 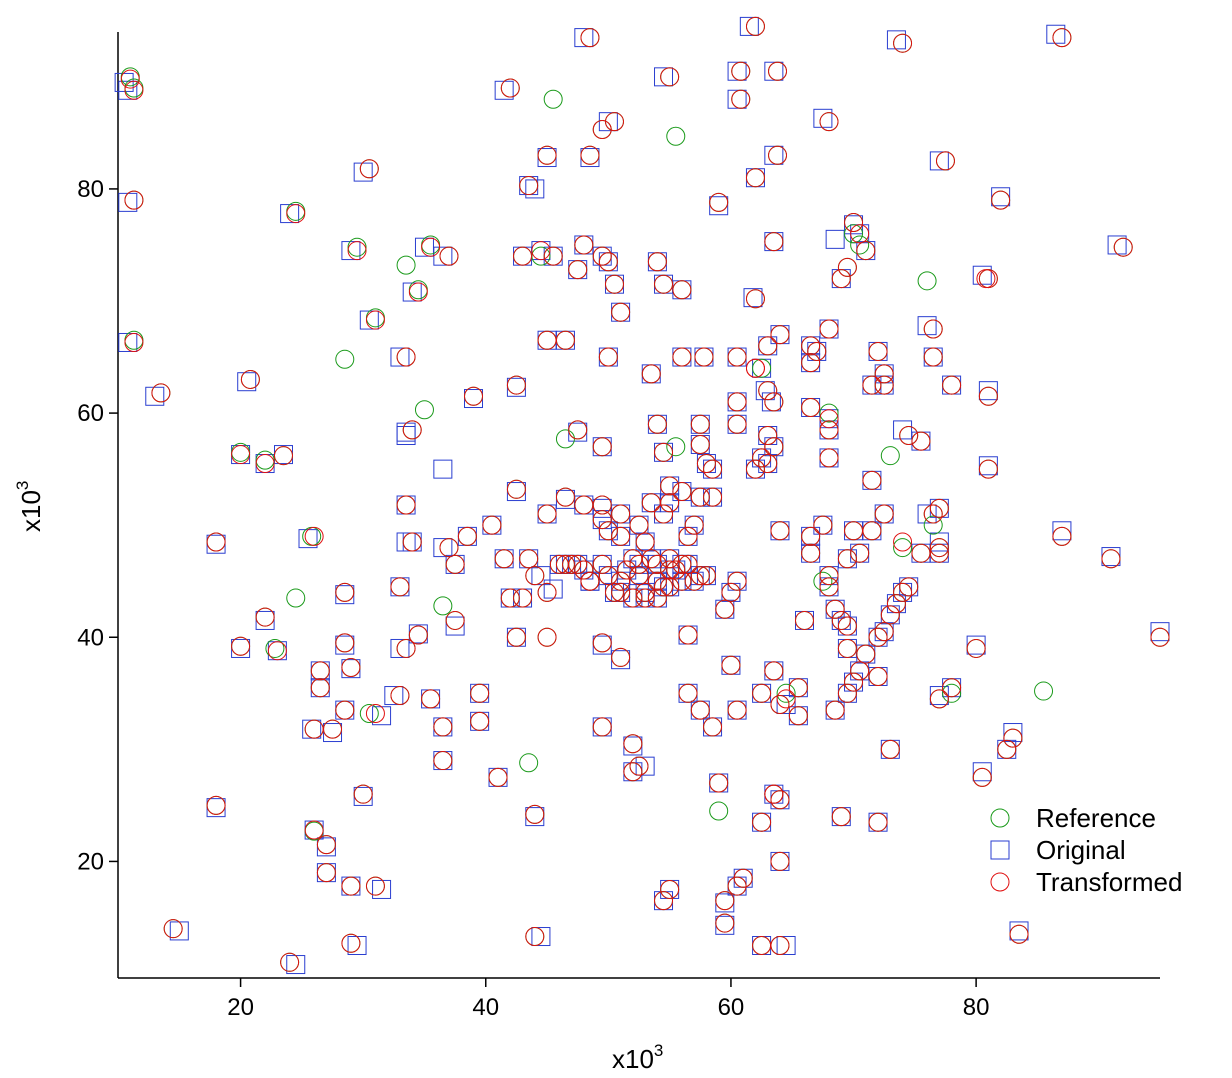 I want to click on y-tick-label: 40, so click(x=90, y=637).